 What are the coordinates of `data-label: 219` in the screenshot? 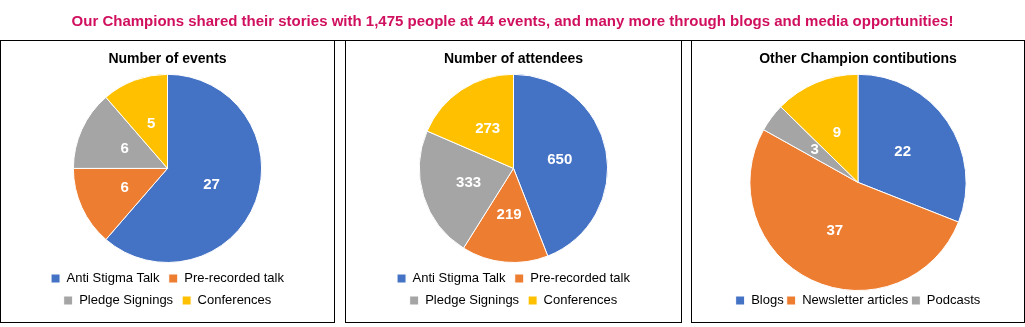 It's located at (509, 214).